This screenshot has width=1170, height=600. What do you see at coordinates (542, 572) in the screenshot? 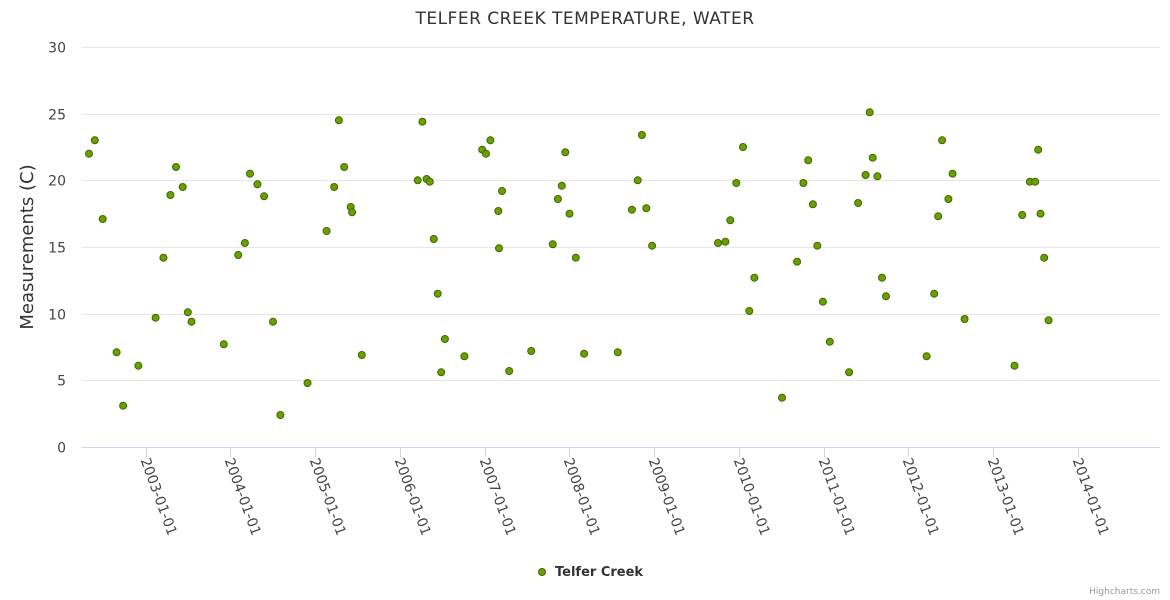
I see `legend-marker` at bounding box center [542, 572].